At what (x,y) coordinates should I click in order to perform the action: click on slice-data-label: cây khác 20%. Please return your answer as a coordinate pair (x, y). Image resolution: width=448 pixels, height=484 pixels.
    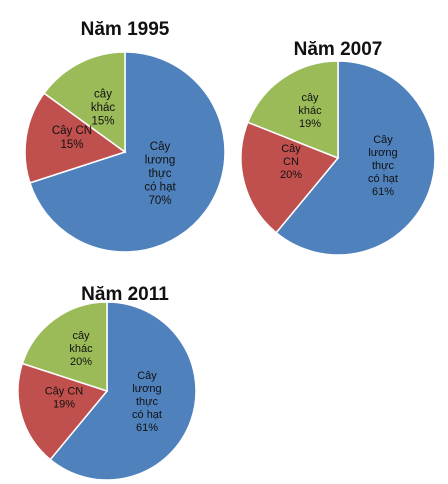
    Looking at the image, I should click on (81, 349).